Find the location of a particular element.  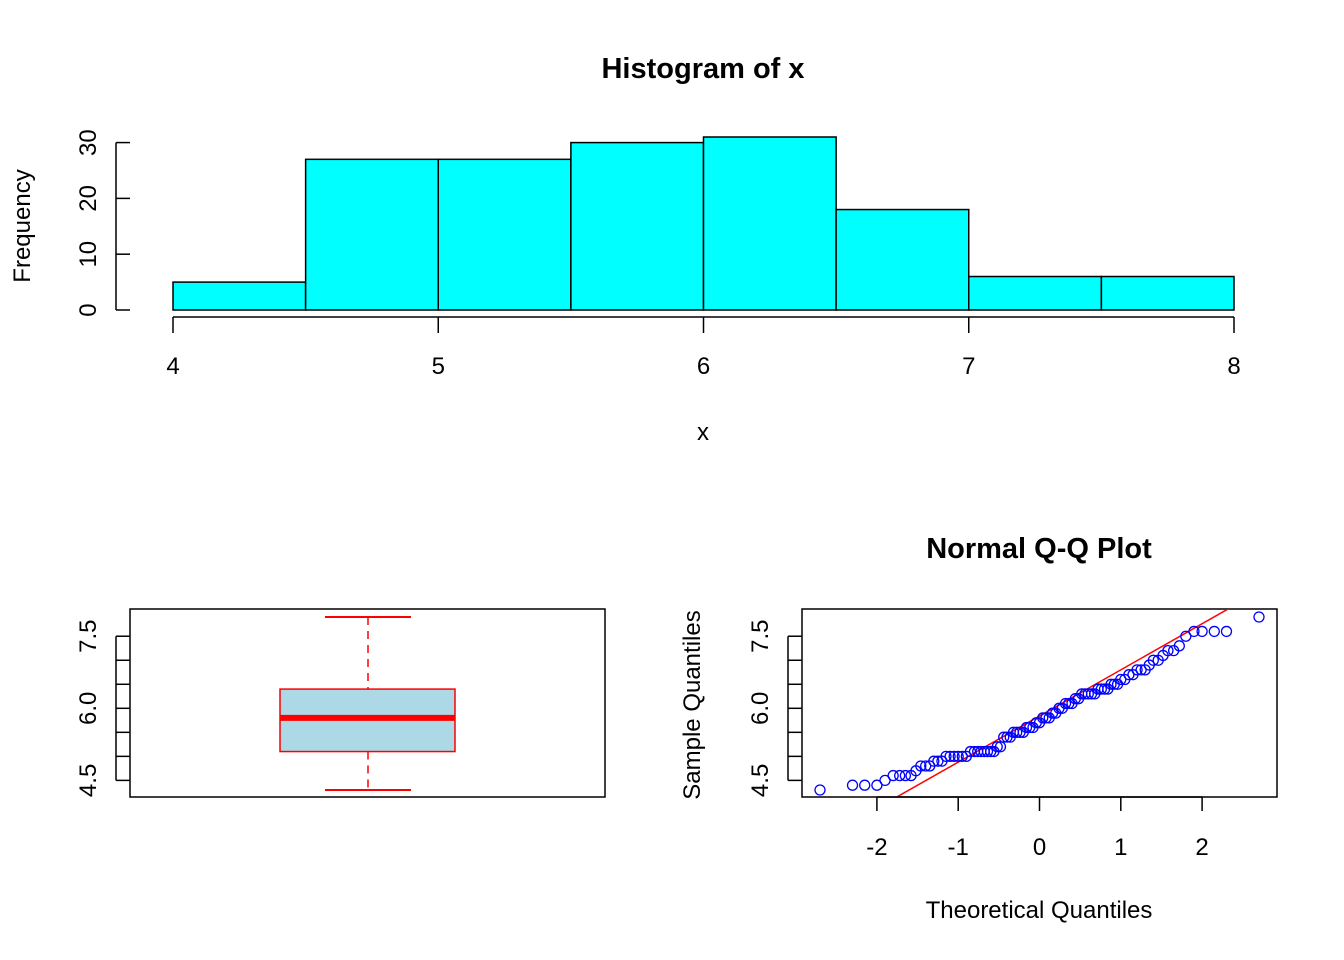

boxplot-marks is located at coordinates (367, 703).